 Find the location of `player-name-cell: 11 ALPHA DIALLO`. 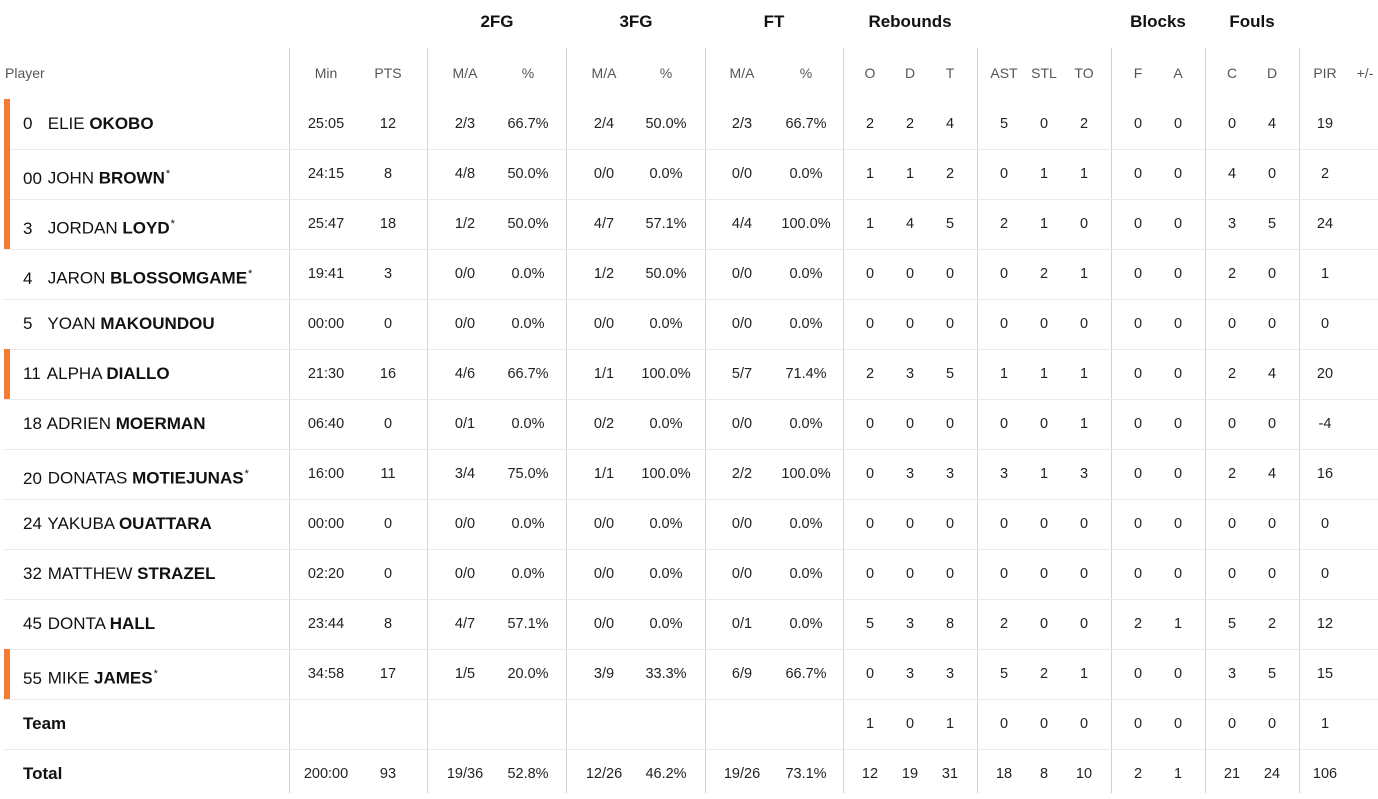

player-name-cell: 11 ALPHA DIALLO is located at coordinates (96, 374).